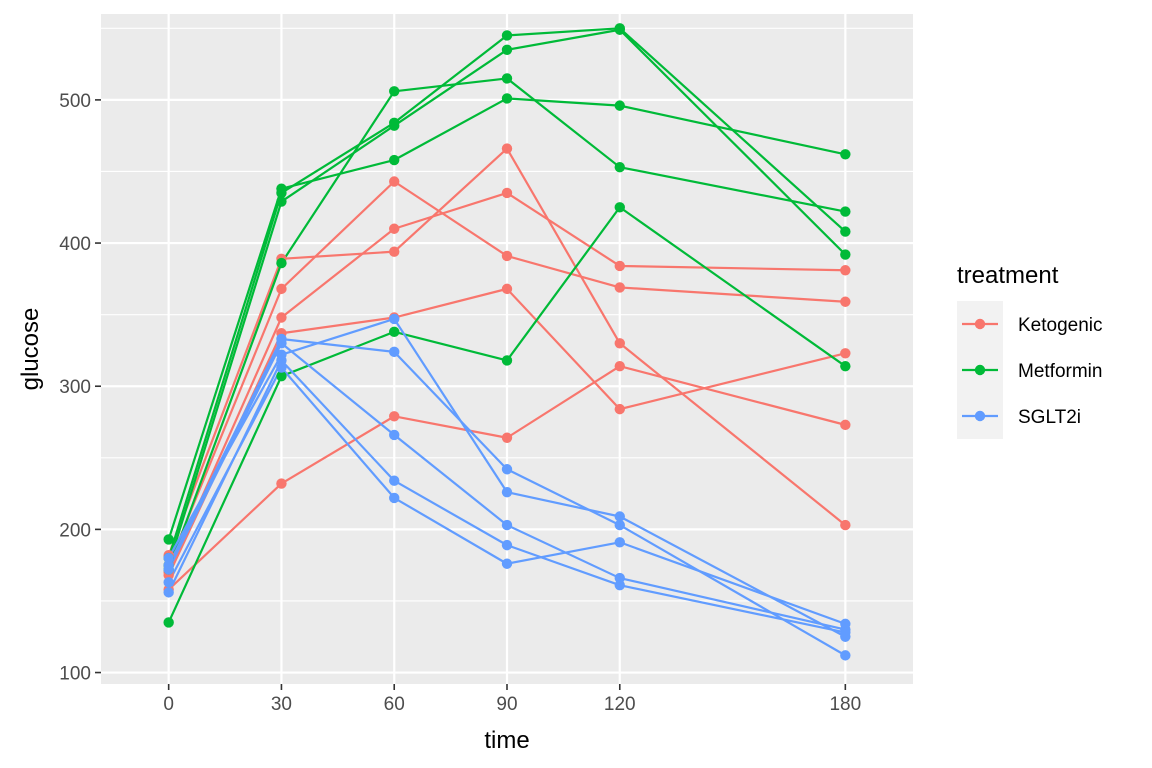 This screenshot has height=768, width=1152. Describe the element at coordinates (1060, 325) in the screenshot. I see `legend-label: Ketogenic` at that location.